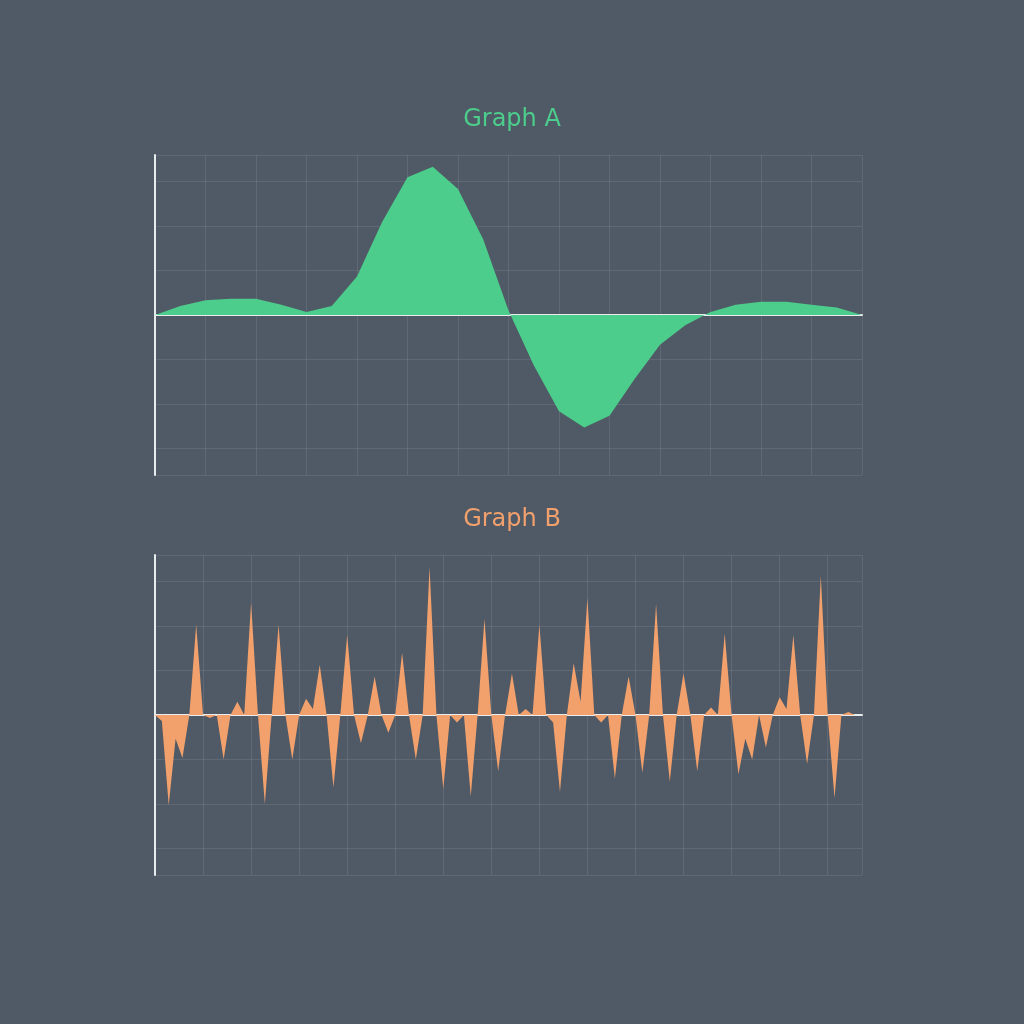 This screenshot has height=1024, width=1024. What do you see at coordinates (512, 518) in the screenshot?
I see `chart-title: Graph B` at bounding box center [512, 518].